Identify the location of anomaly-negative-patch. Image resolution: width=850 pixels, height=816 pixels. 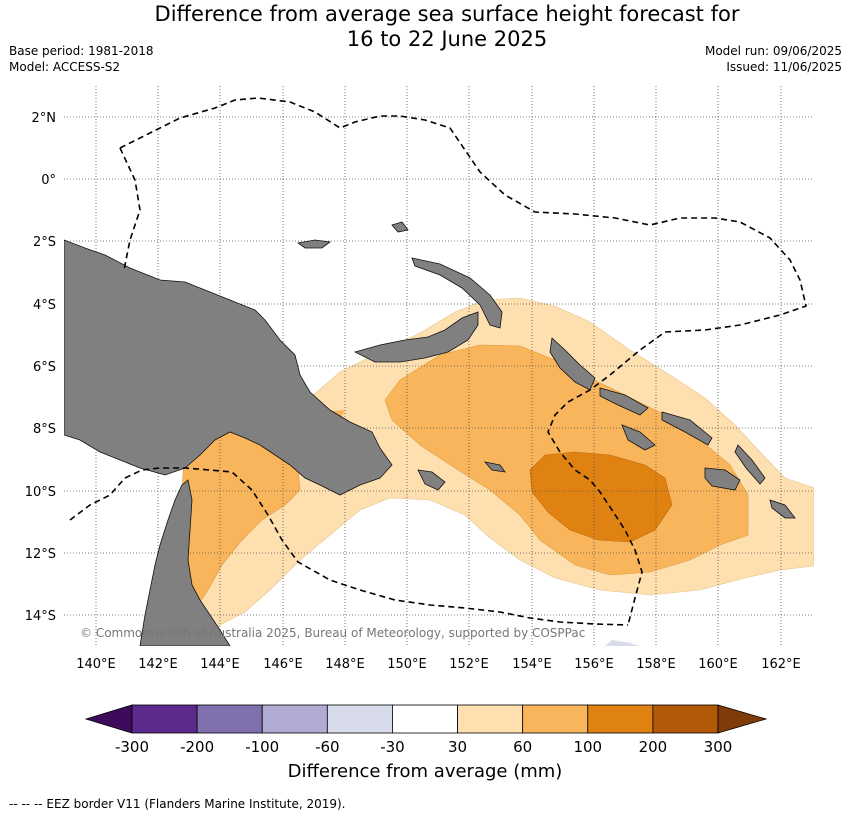
(622, 643).